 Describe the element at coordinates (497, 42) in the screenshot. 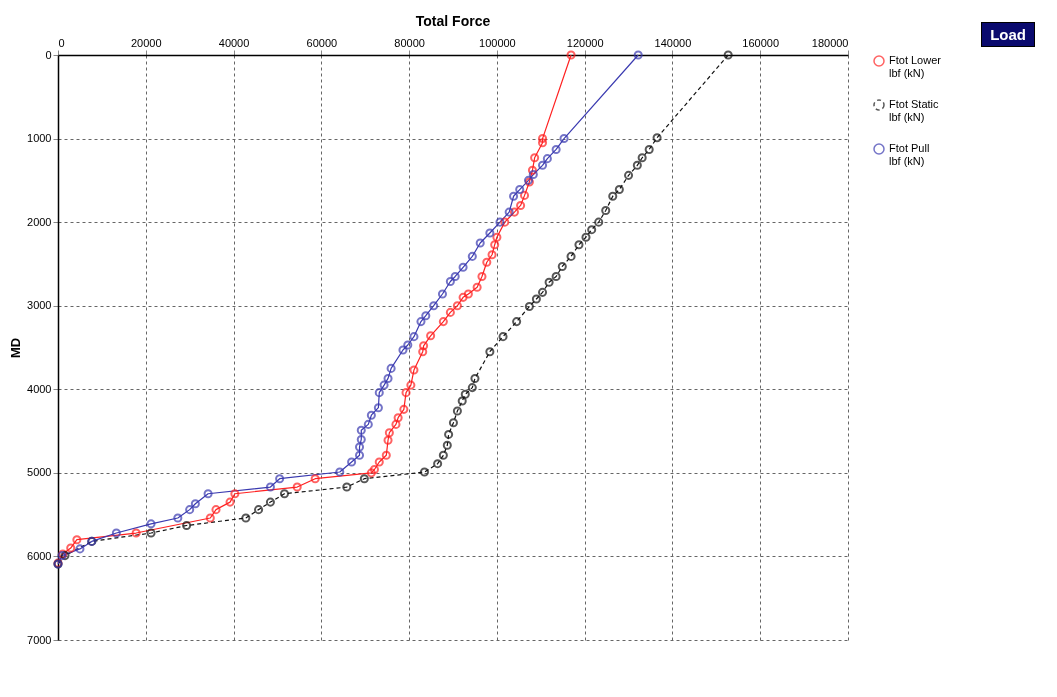

I see `x-tick-label: 100000` at that location.